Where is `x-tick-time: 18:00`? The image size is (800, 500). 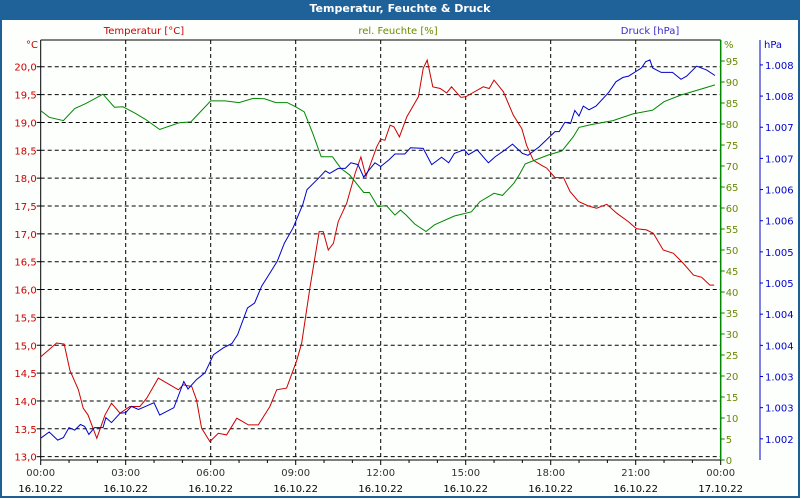 x-tick-time: 18:00 is located at coordinates (550, 473).